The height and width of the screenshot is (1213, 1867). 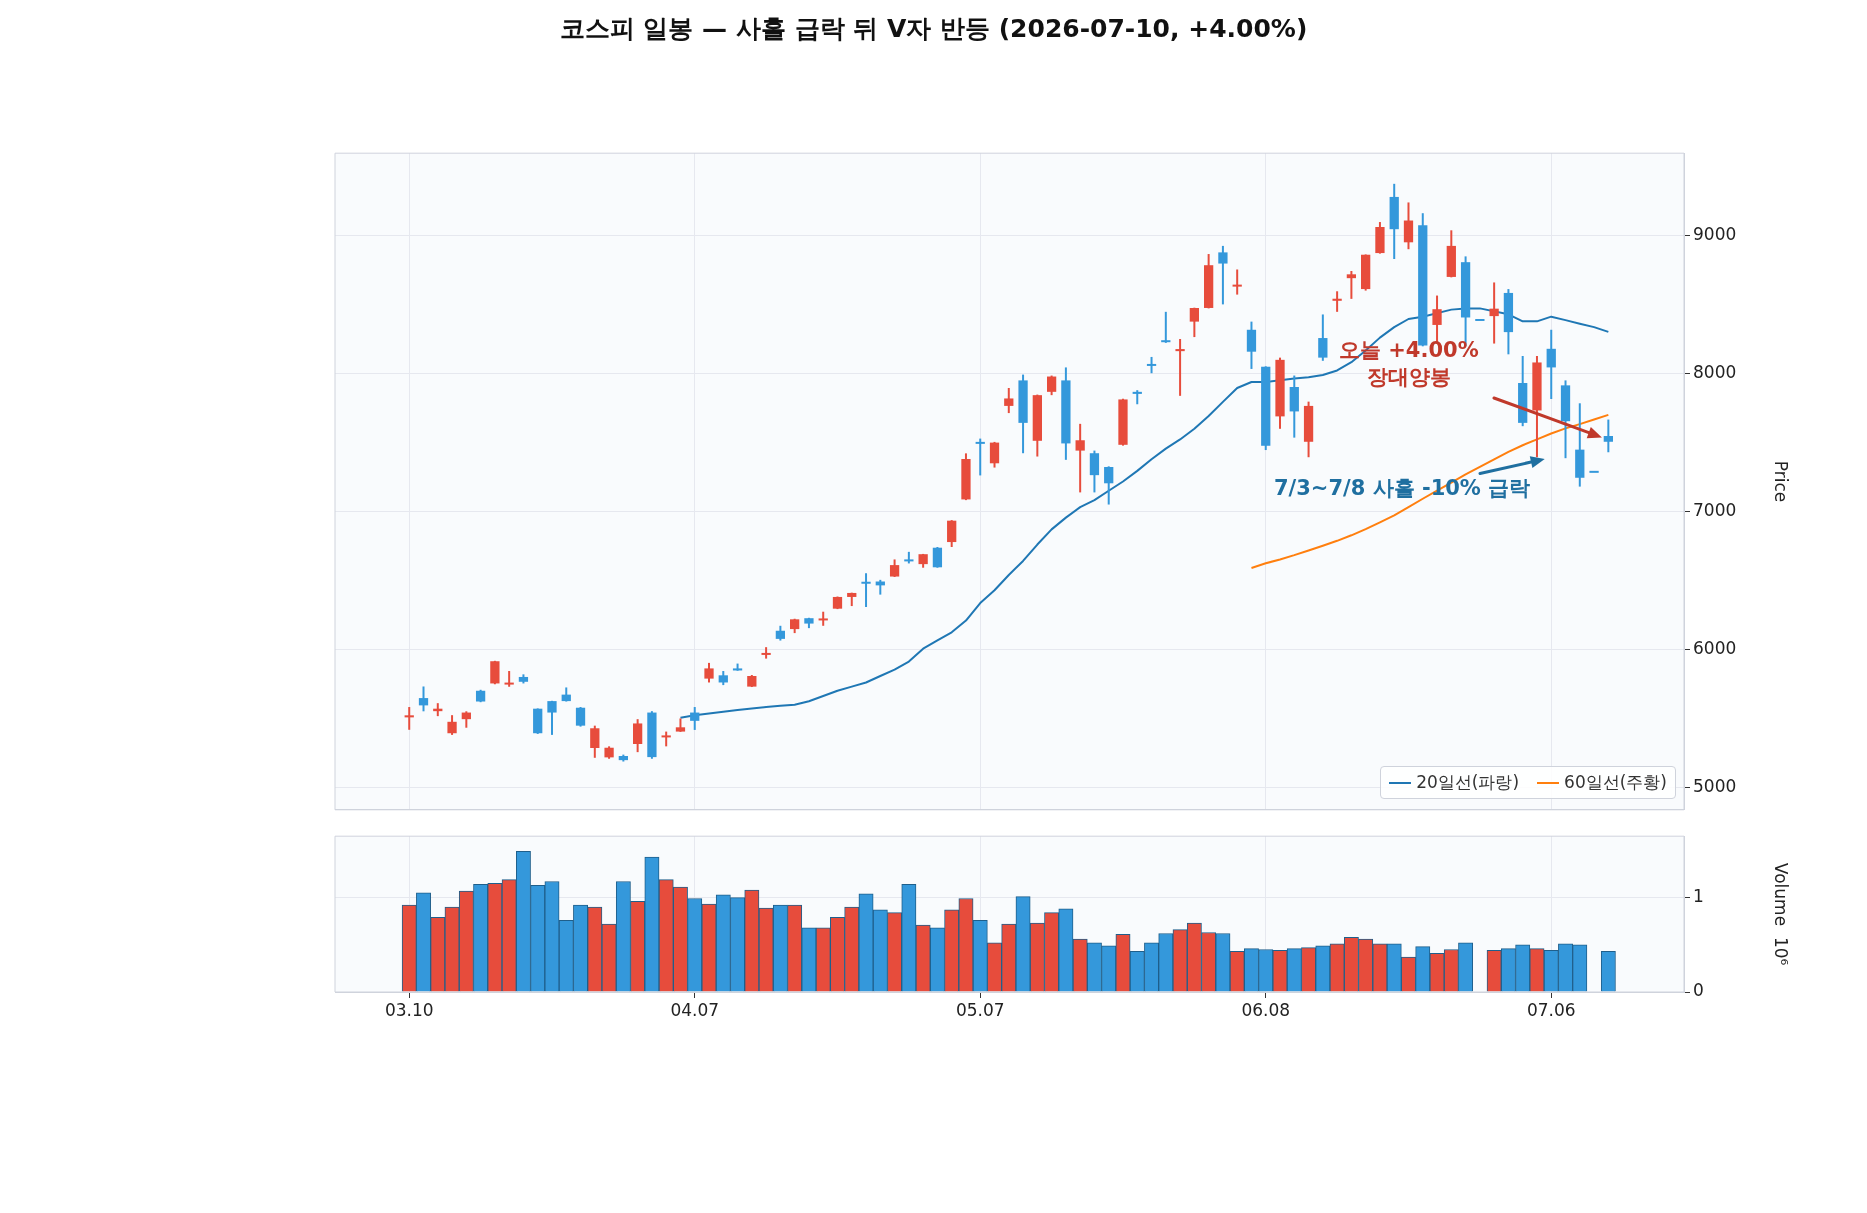 What do you see at coordinates (1698, 896) in the screenshot?
I see `y-tick-label: 1` at bounding box center [1698, 896].